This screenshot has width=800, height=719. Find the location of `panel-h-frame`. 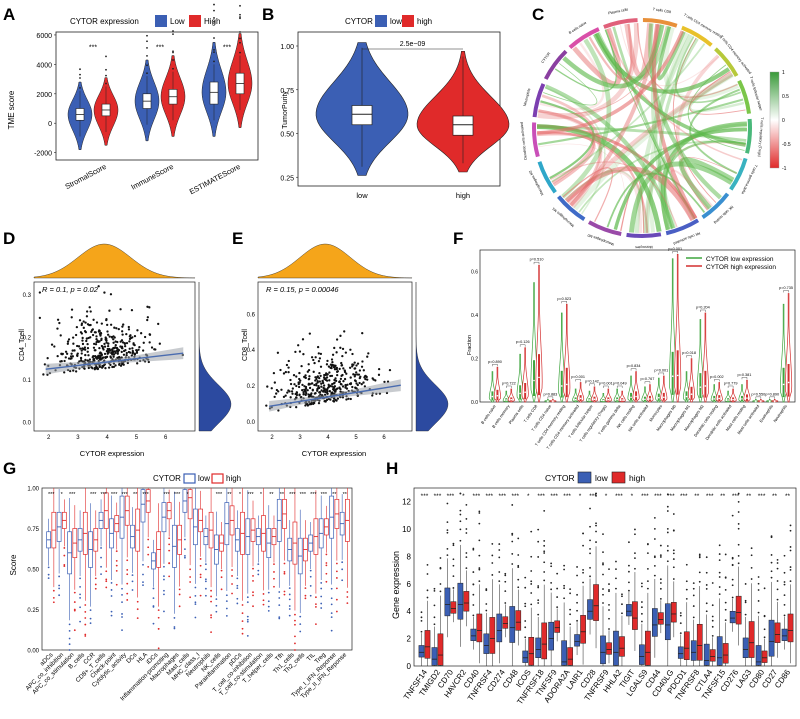

panel-h-frame is located at coordinates (605, 577).